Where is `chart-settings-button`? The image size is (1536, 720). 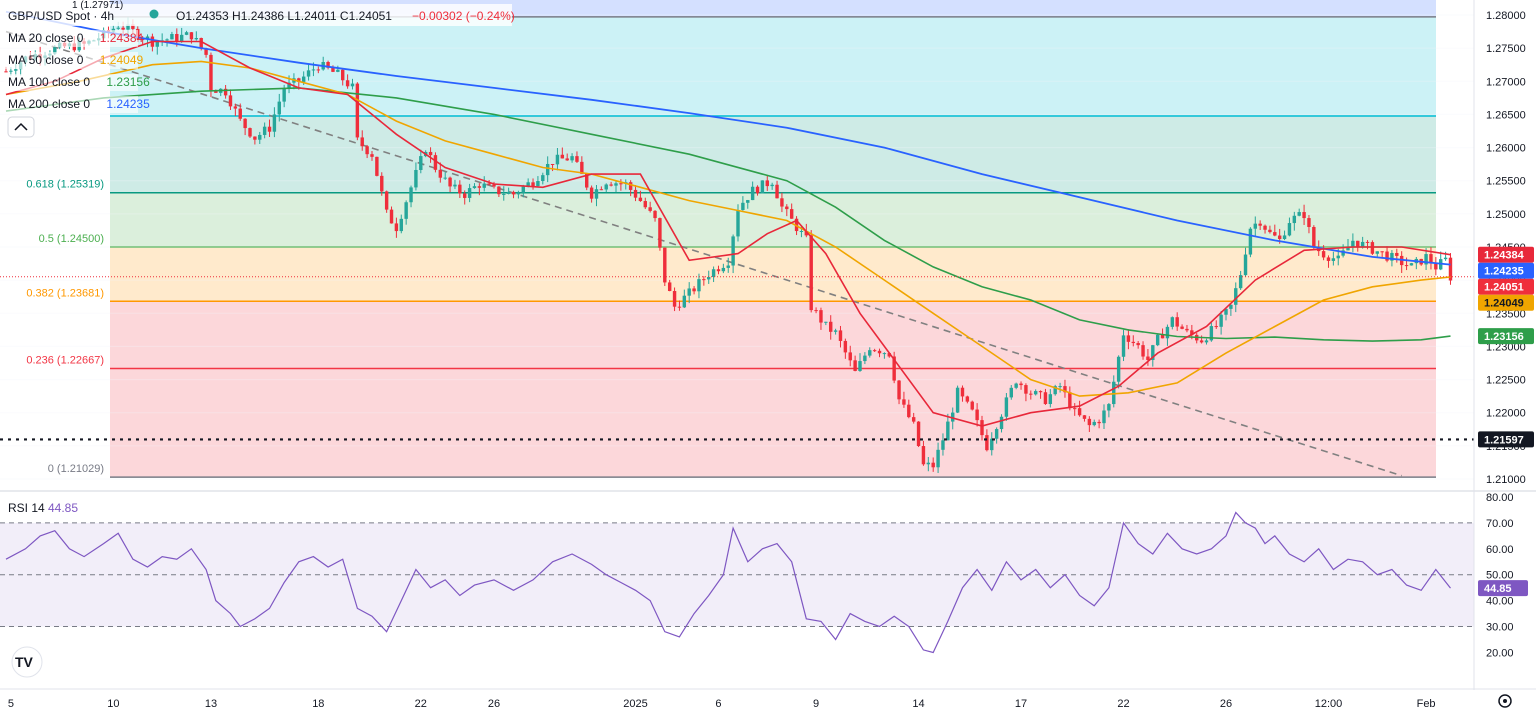
chart-settings-button is located at coordinates (1505, 701).